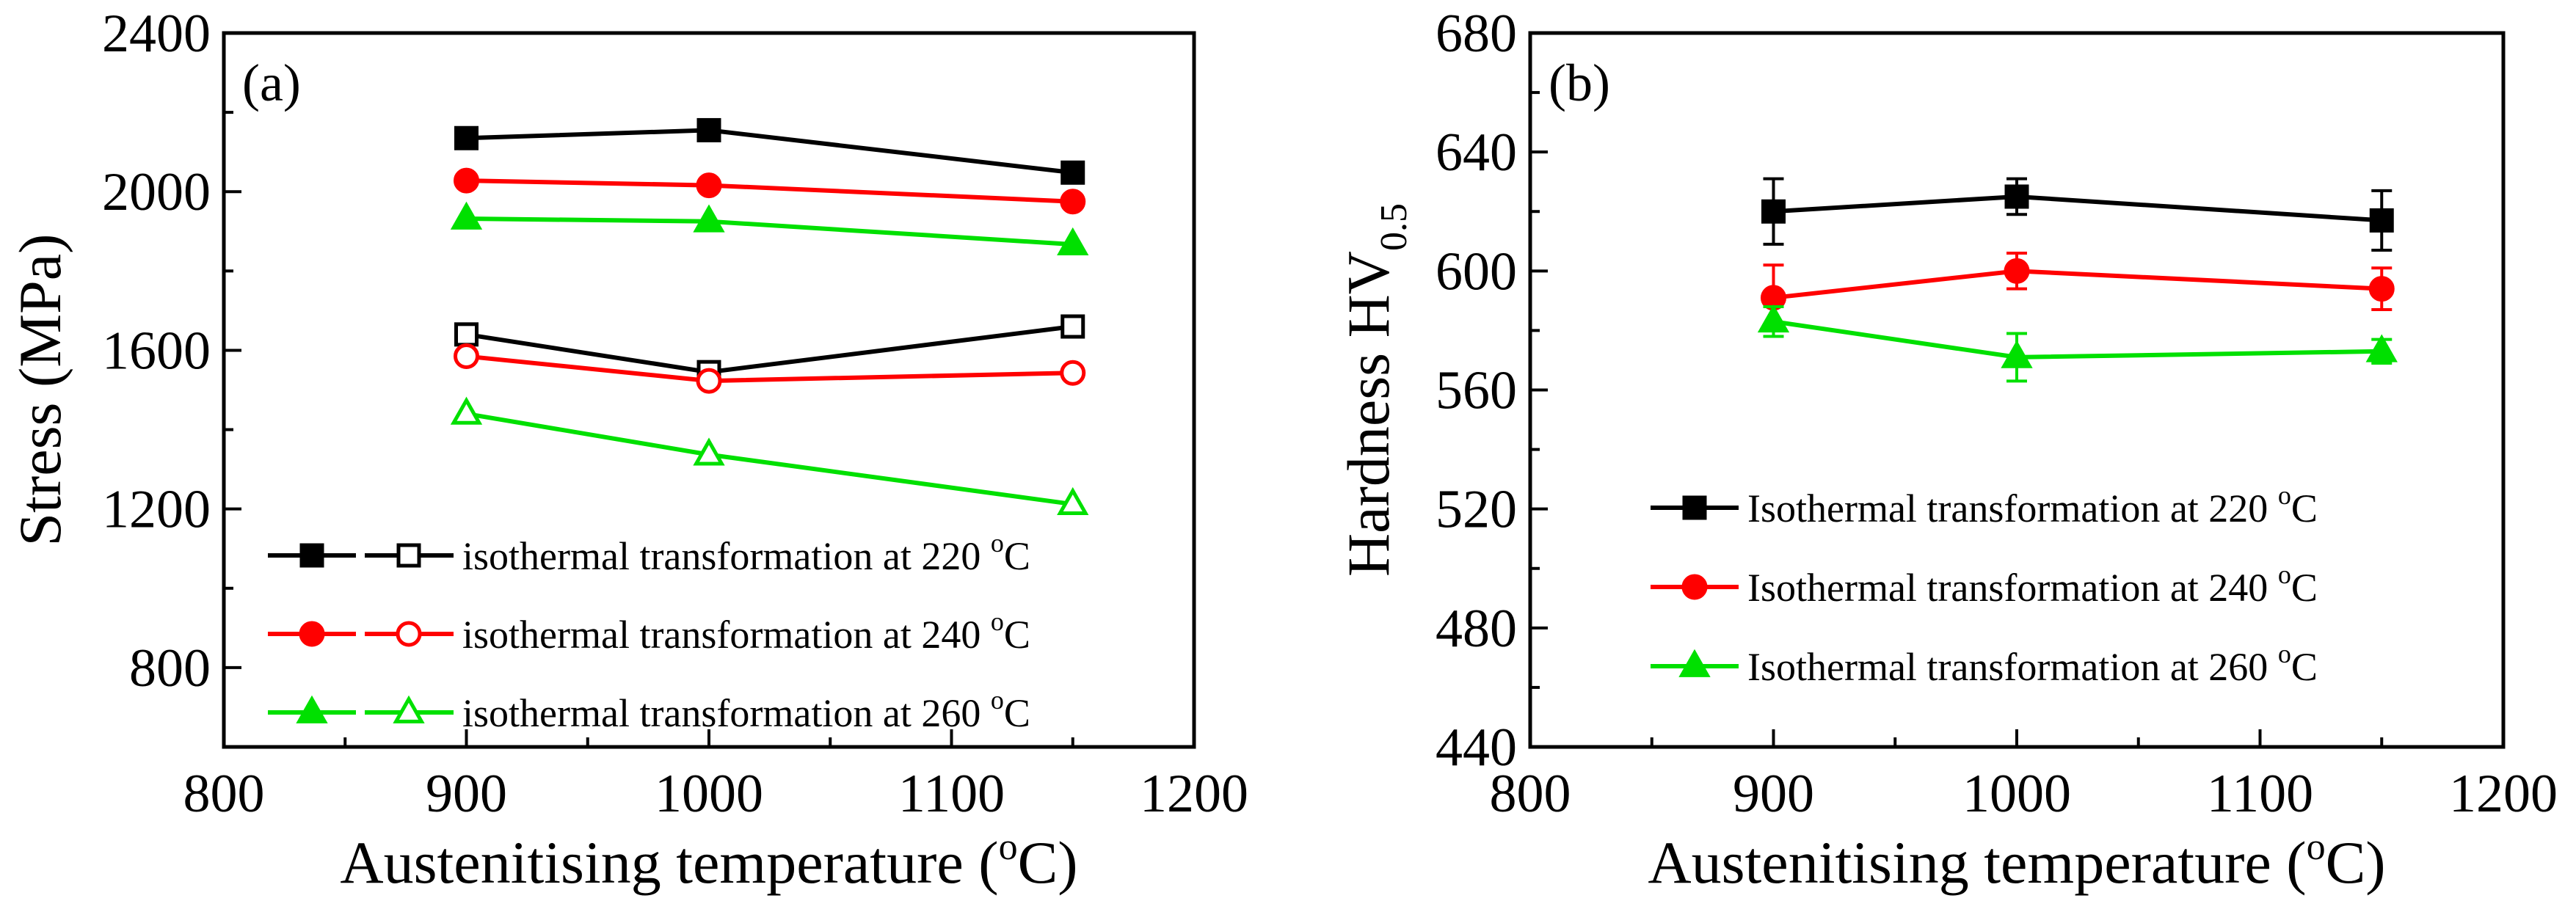 The image size is (2576, 912). Describe the element at coordinates (156, 351) in the screenshot. I see `y-tick-label: 1600` at that location.